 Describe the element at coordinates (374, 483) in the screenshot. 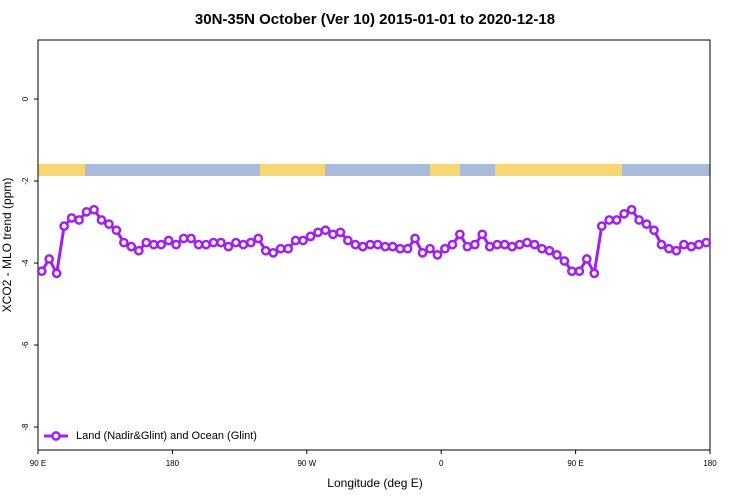

I see `x-axis-label: Longitude (deg E)` at that location.